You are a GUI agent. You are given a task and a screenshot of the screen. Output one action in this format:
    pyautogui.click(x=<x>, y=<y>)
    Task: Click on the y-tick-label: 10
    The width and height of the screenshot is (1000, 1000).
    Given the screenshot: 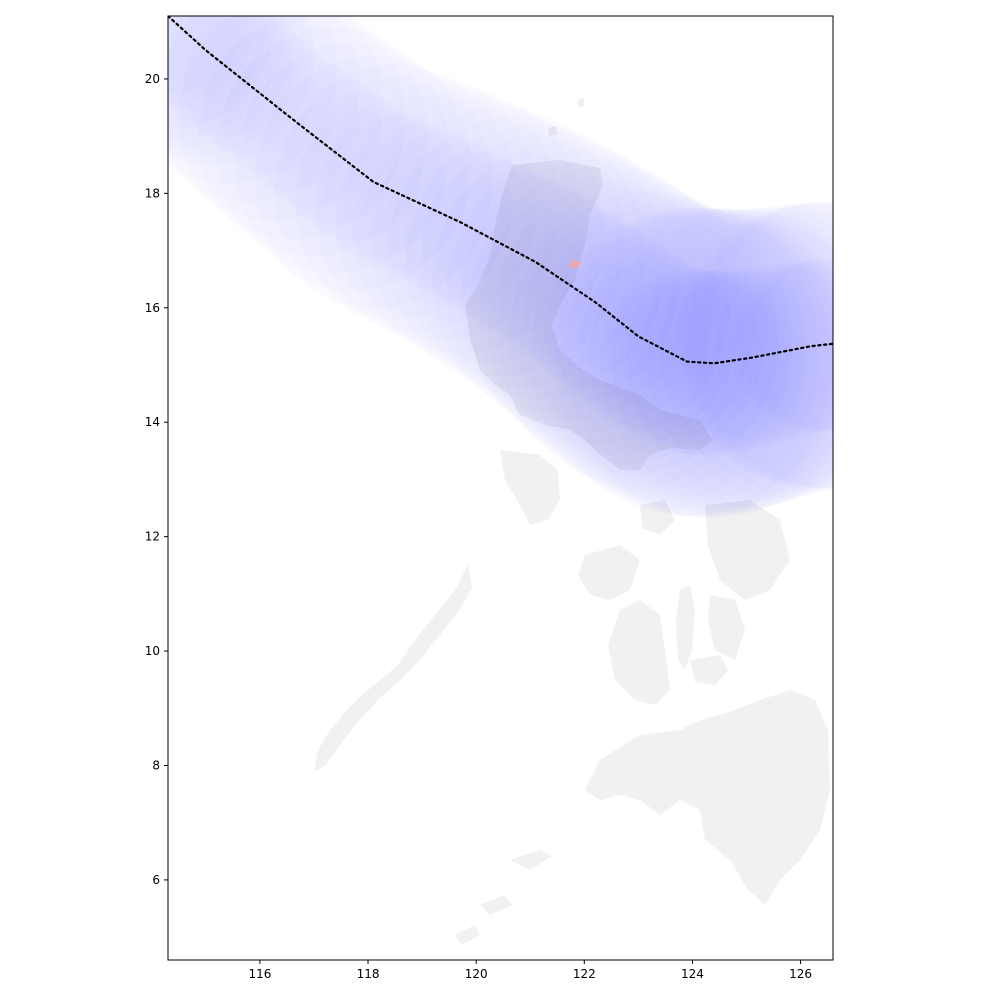 What is the action you would take?
    pyautogui.click(x=152, y=651)
    